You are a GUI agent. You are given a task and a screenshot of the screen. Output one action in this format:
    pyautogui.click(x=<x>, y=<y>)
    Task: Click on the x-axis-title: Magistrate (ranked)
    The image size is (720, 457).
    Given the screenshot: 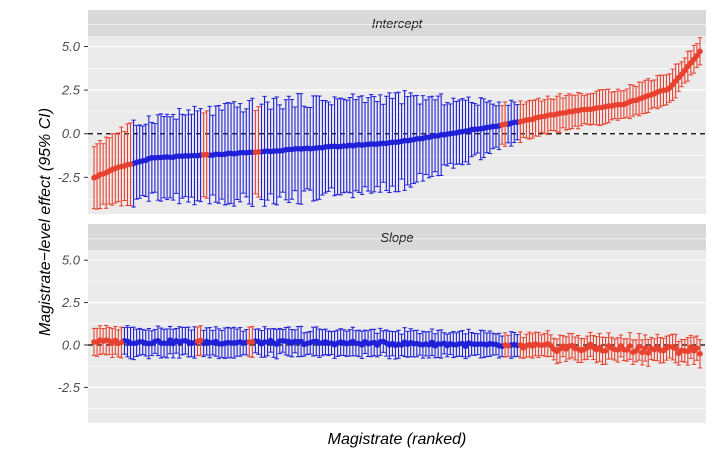 What is the action you would take?
    pyautogui.click(x=397, y=439)
    